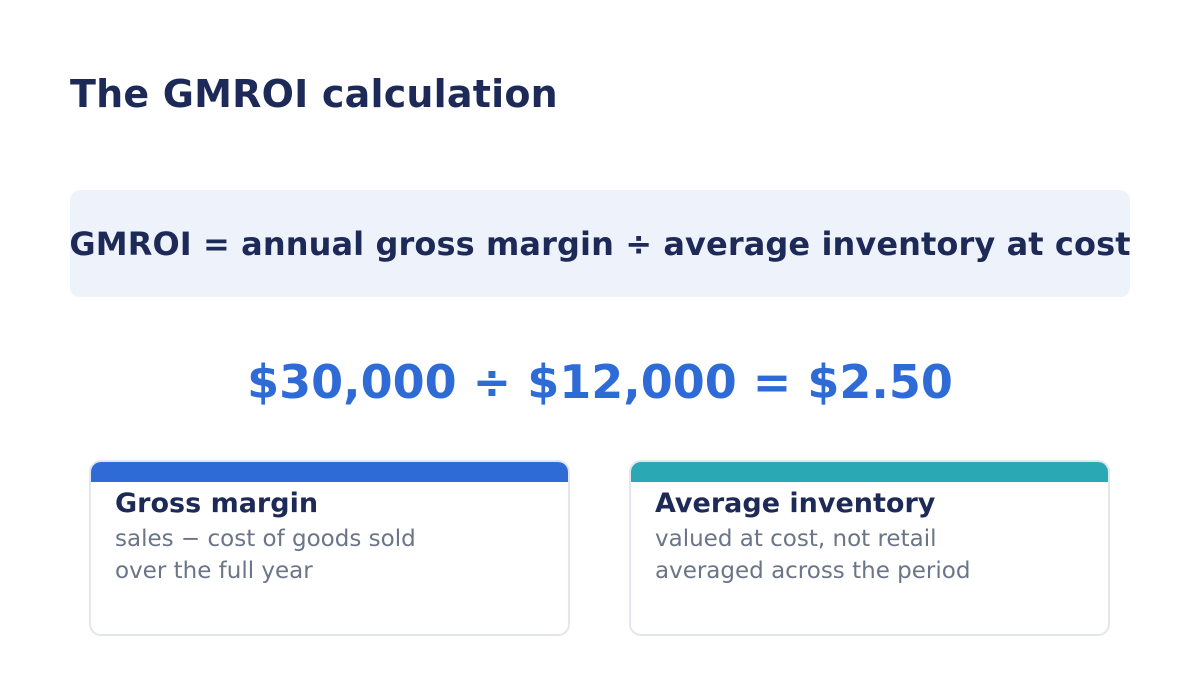  Describe the element at coordinates (869, 472) in the screenshot. I see `average-inventory-accent-bar` at that location.